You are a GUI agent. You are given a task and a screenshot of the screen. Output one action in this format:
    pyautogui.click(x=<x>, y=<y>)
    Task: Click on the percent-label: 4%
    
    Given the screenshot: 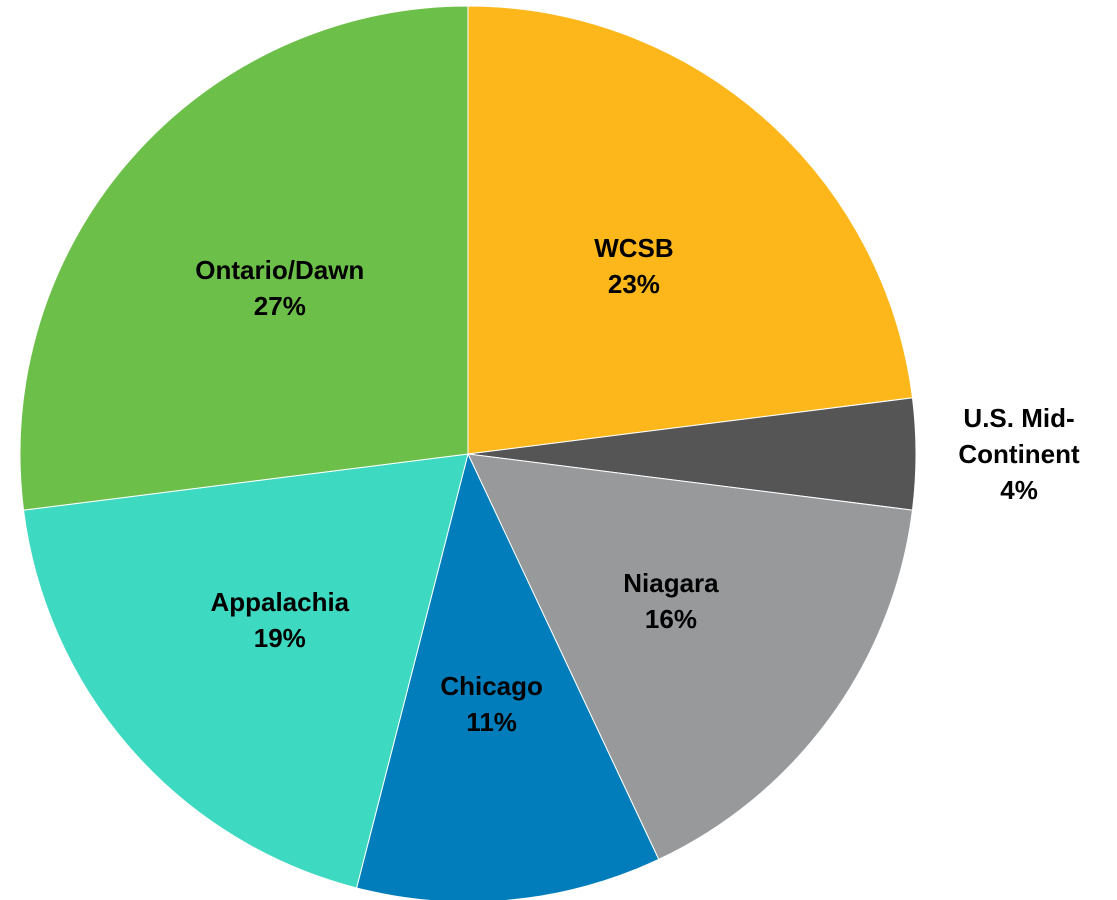 What is the action you would take?
    pyautogui.click(x=1019, y=490)
    